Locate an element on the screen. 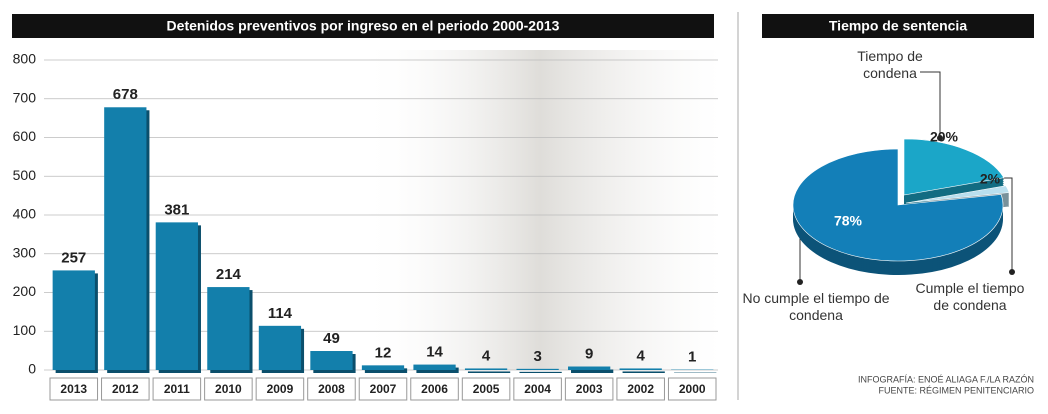 This screenshot has height=414, width=1048. x-tick-label: 2005 is located at coordinates (486, 389).